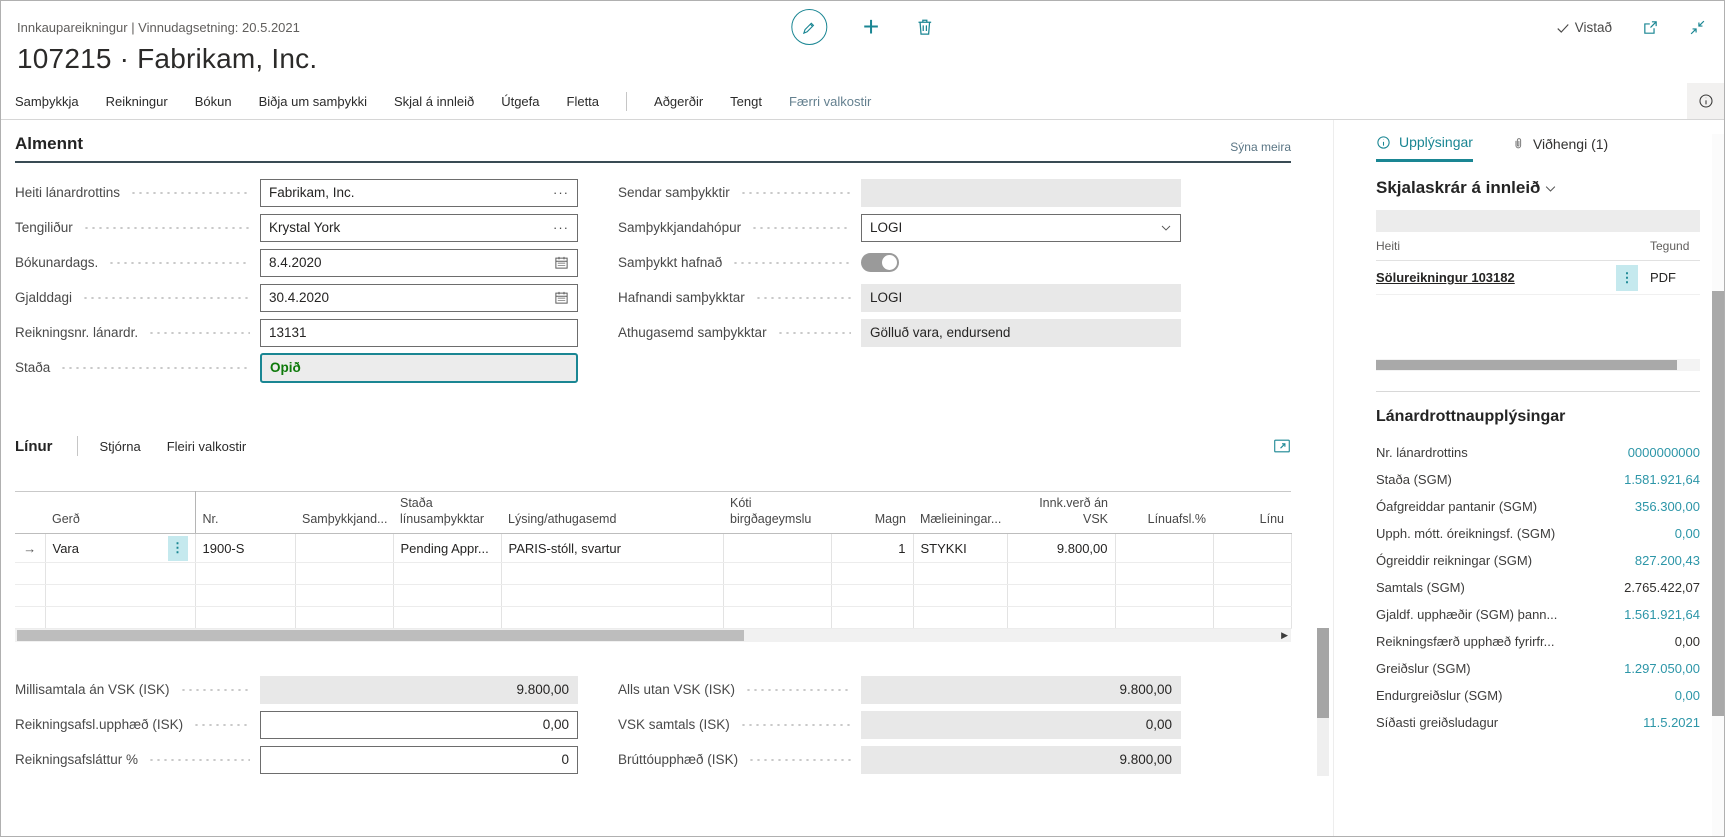 The height and width of the screenshot is (837, 1725). Describe the element at coordinates (120, 446) in the screenshot. I see `lines-menu-stjorna: Stjórna` at that location.